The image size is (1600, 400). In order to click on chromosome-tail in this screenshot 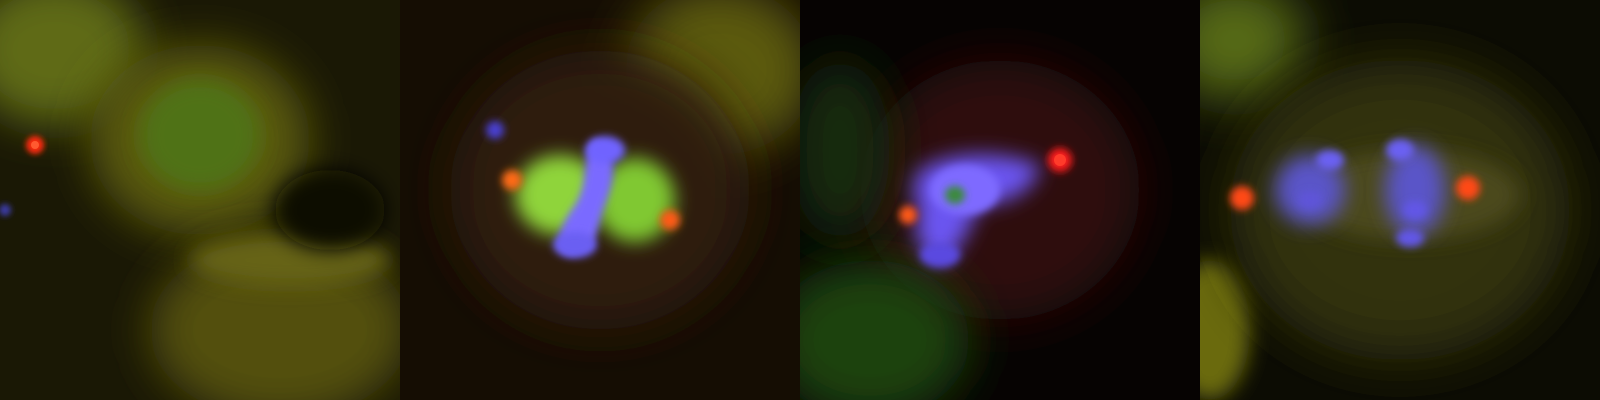, I will do `click(940, 255)`.